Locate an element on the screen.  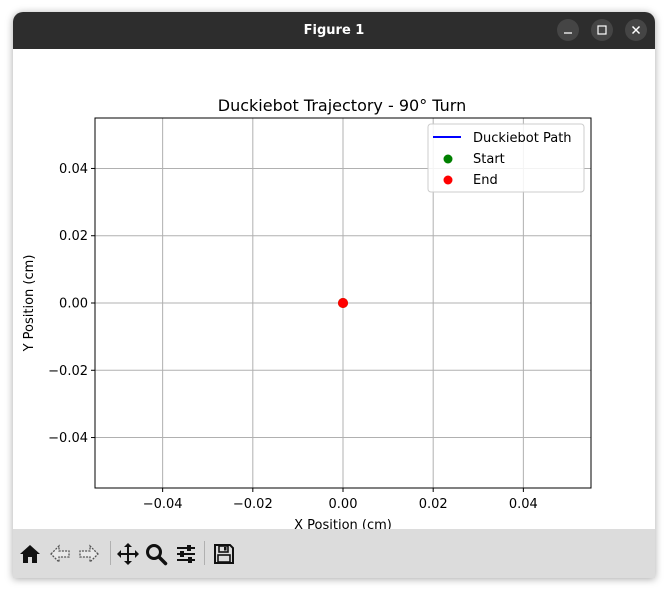
close-icon is located at coordinates (636, 30).